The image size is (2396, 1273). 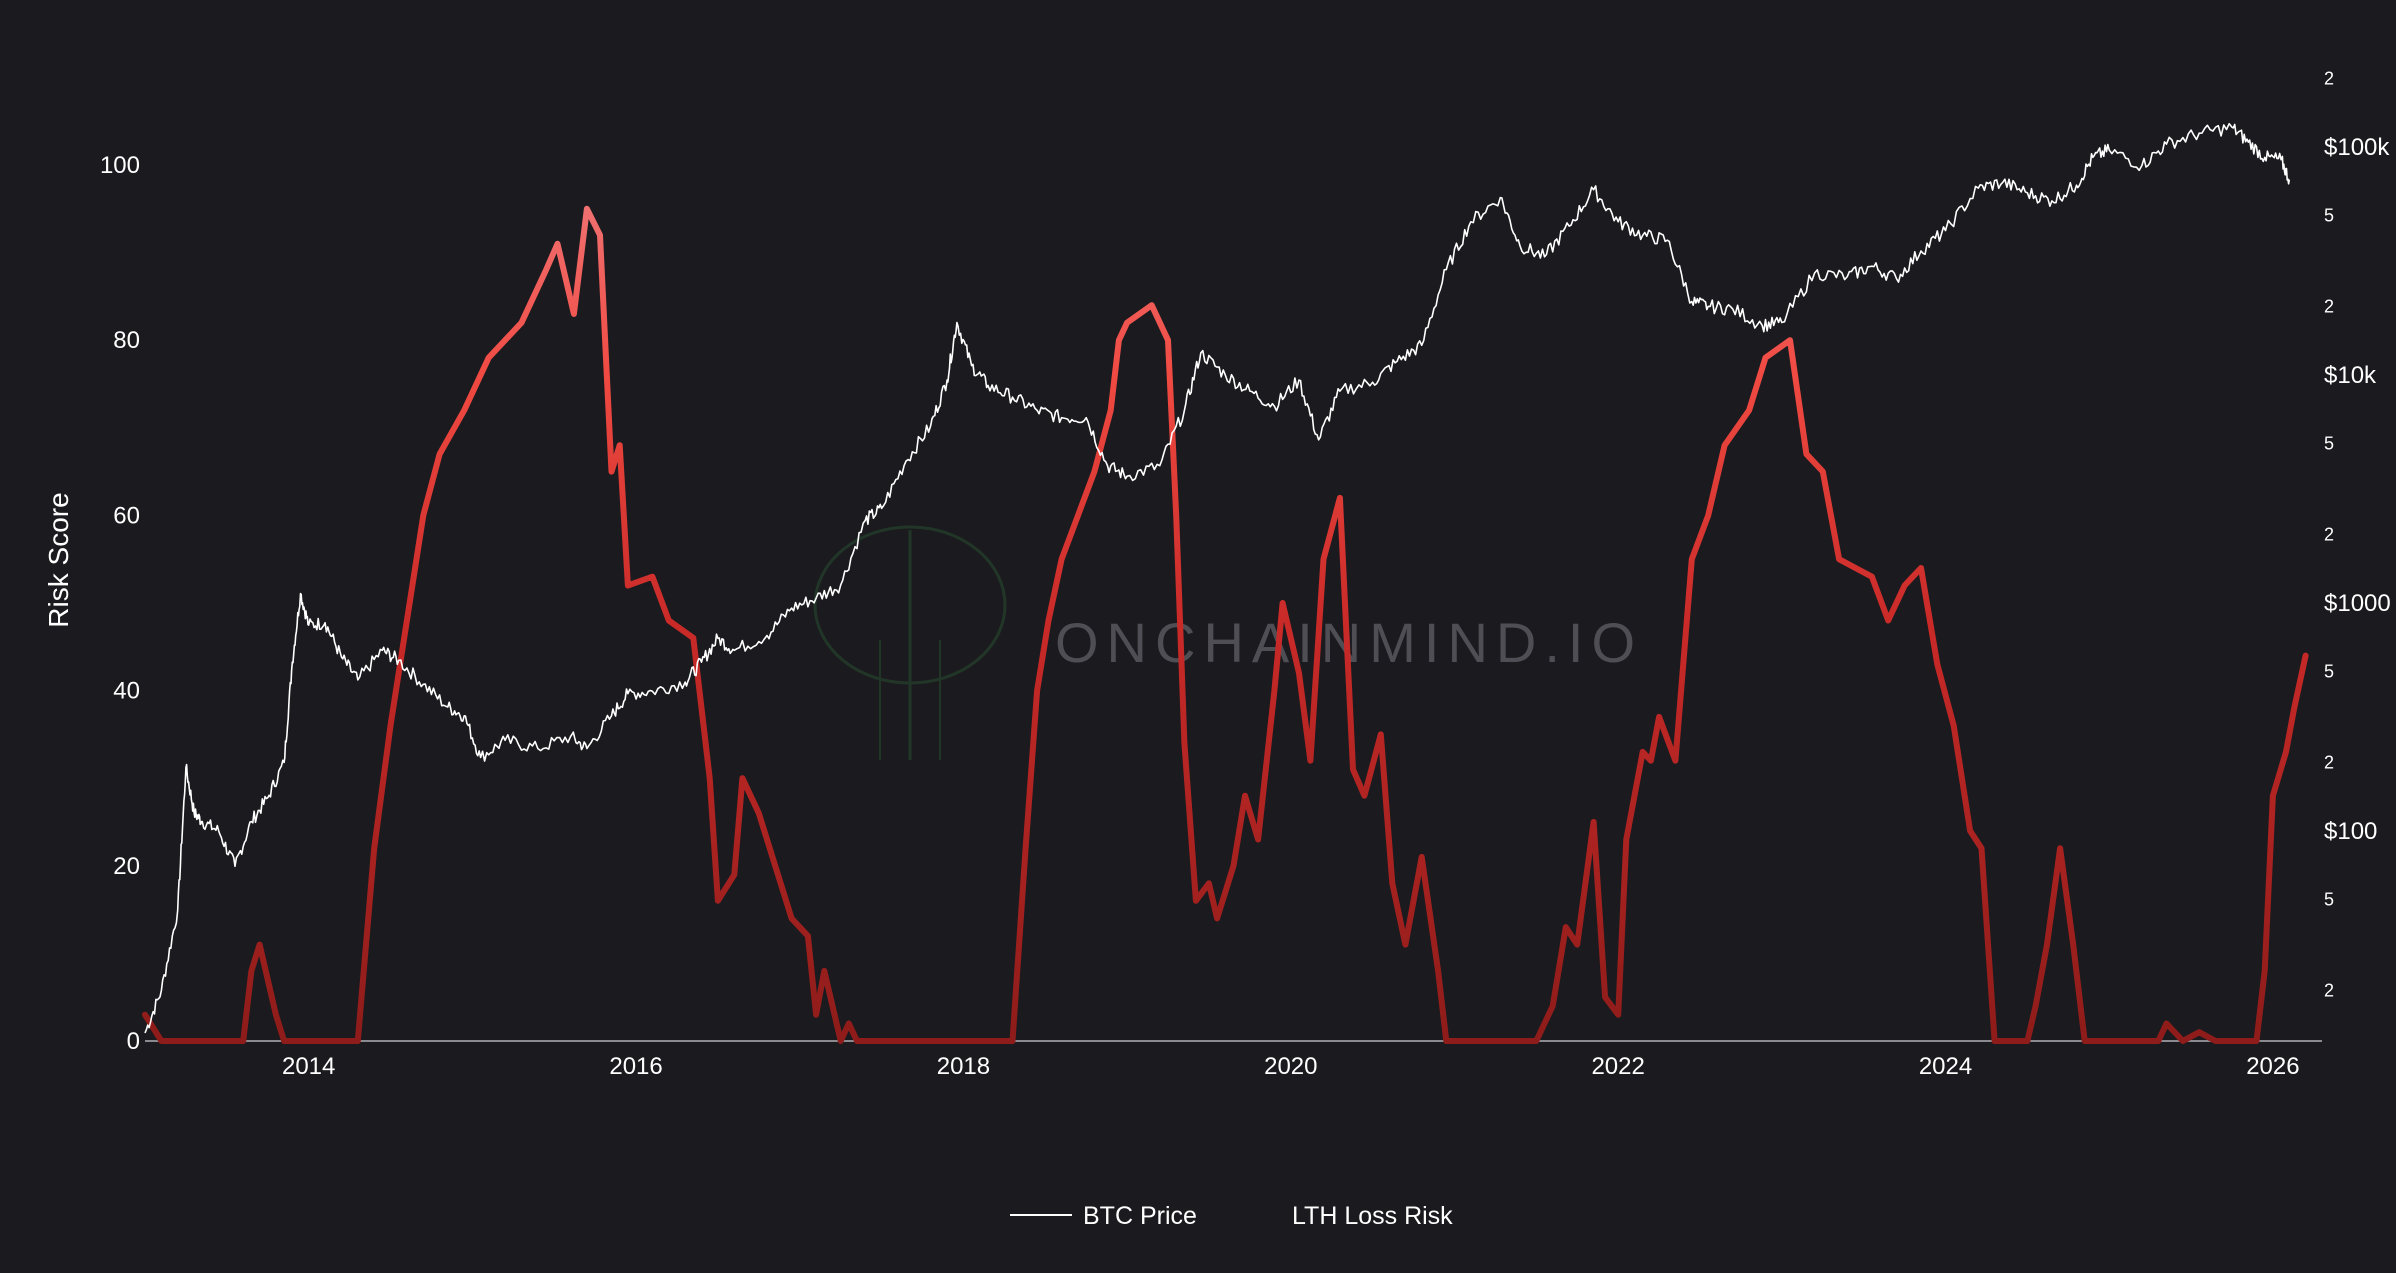 What do you see at coordinates (2350, 831) in the screenshot?
I see `right-tick-label: $100` at bounding box center [2350, 831].